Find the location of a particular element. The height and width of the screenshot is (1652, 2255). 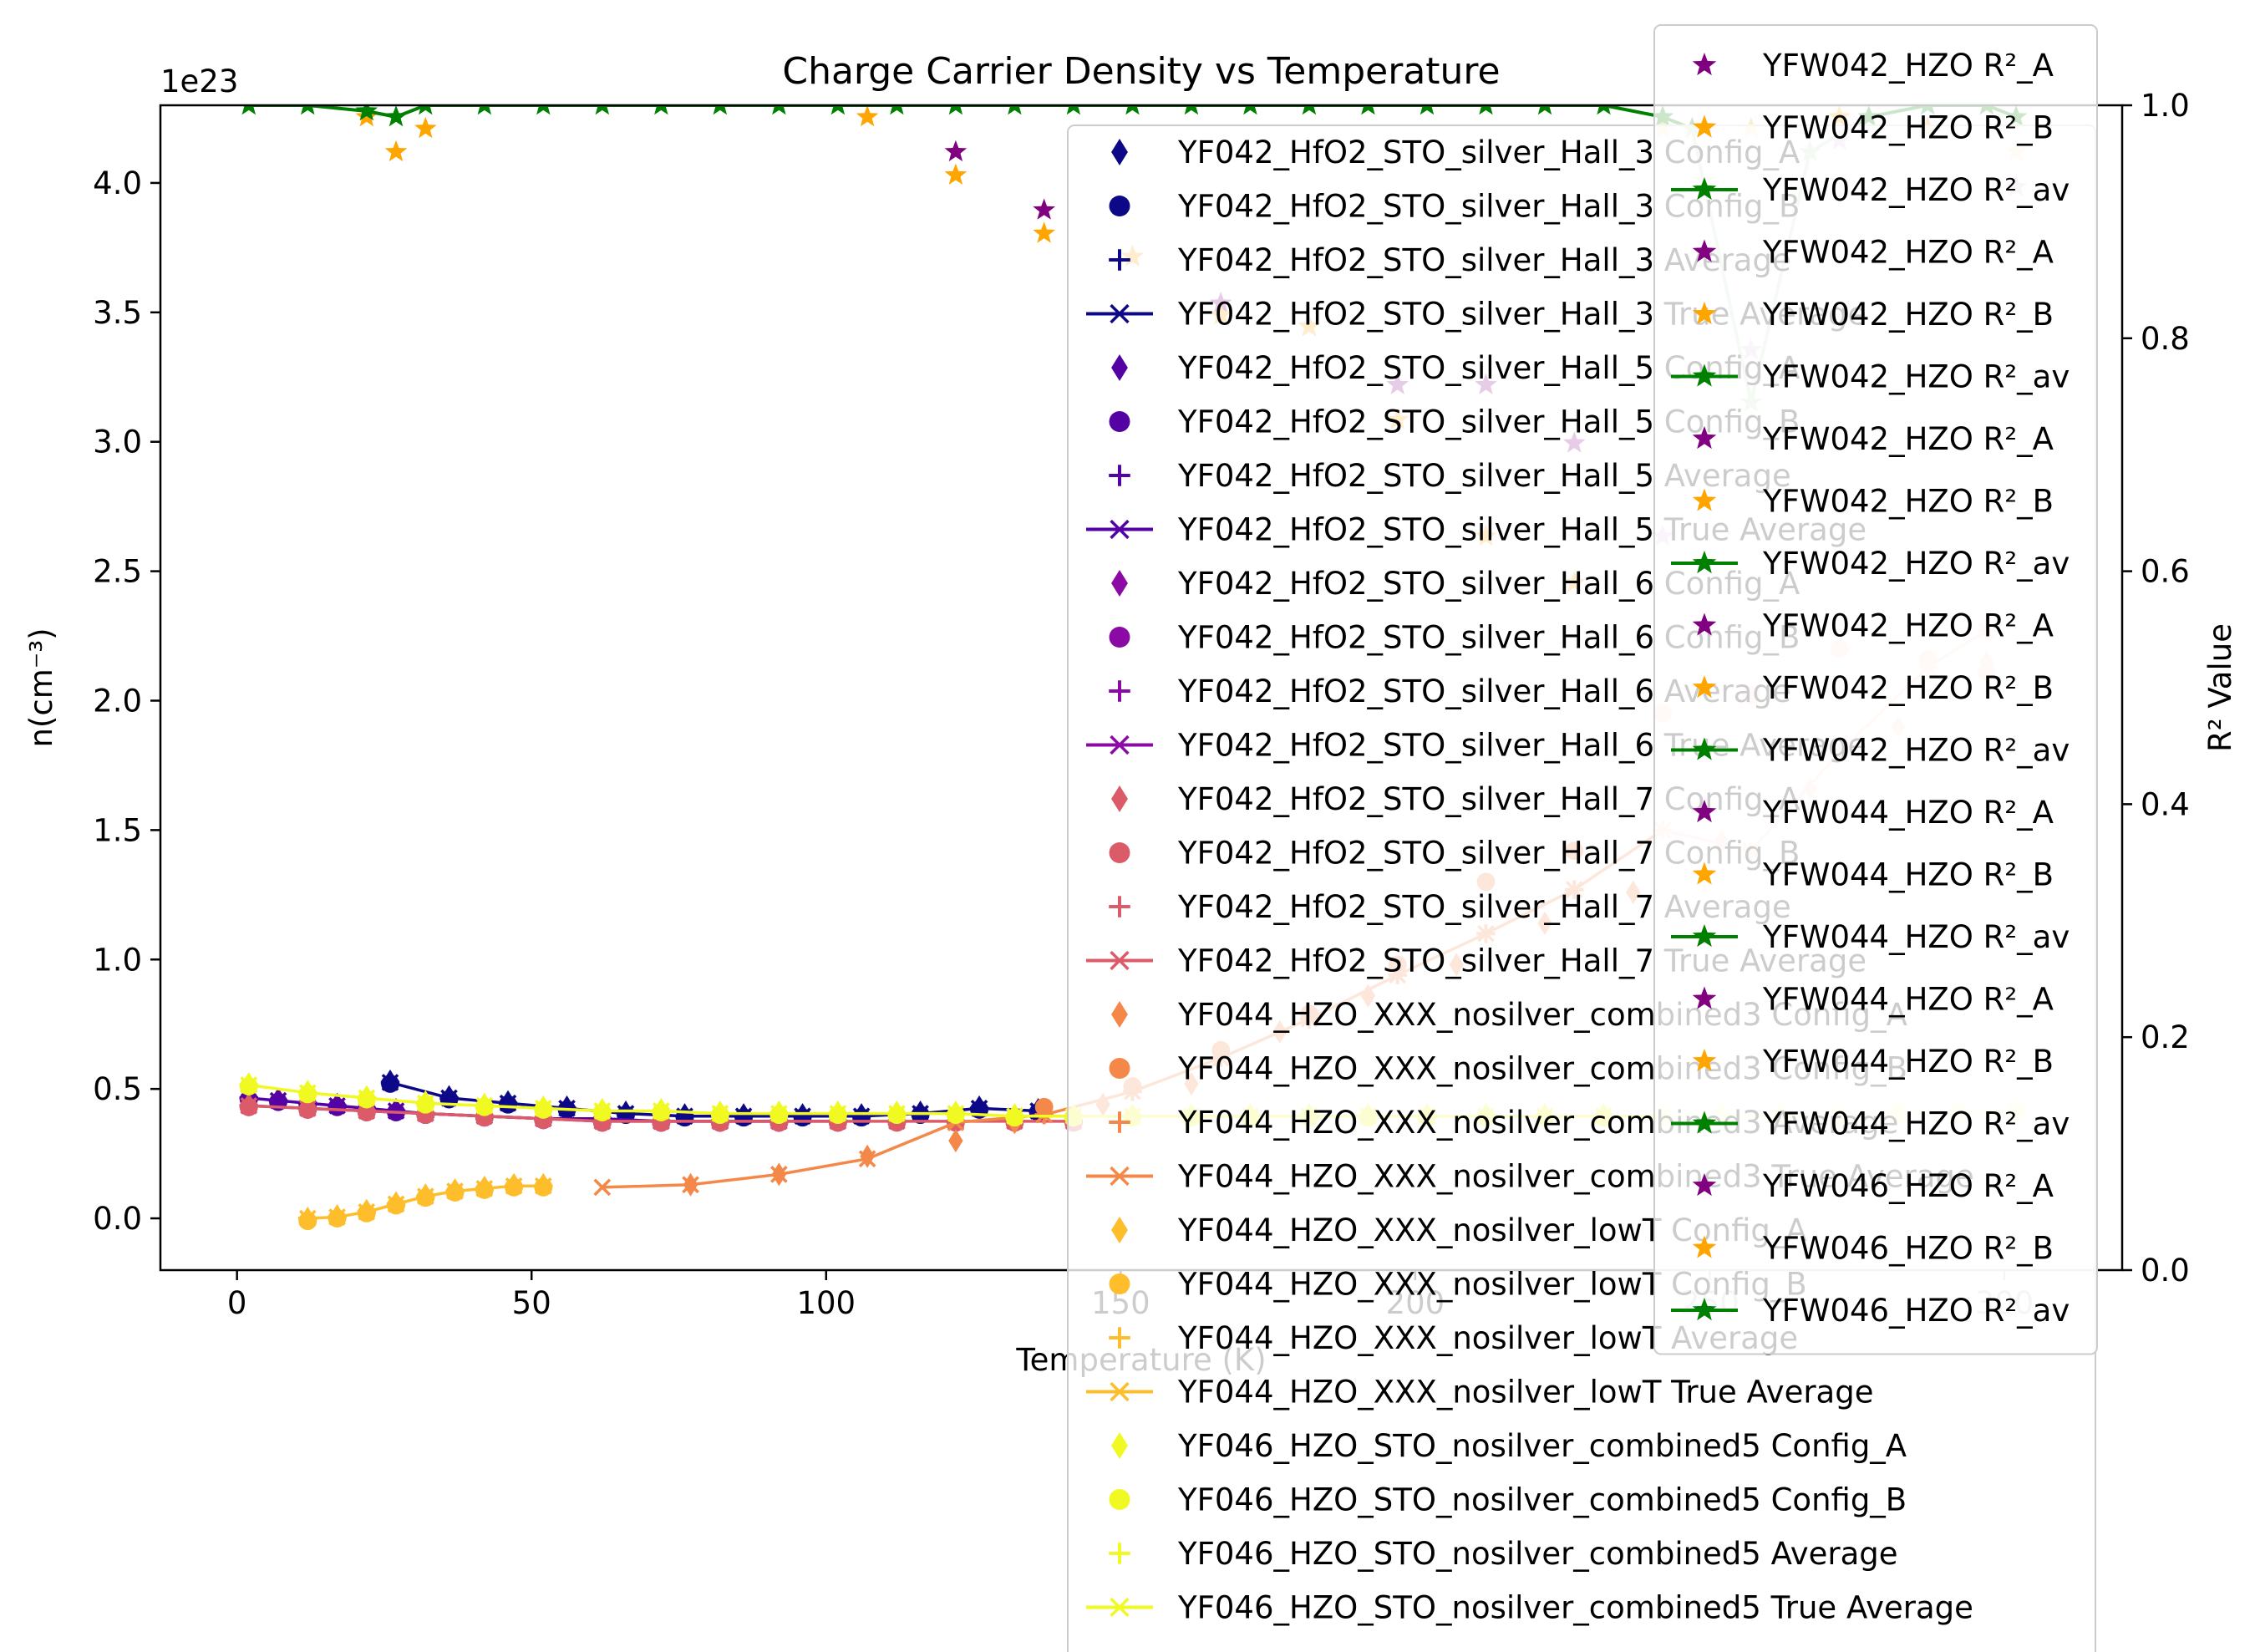

legend-density-label: YF044_HZO_XXX_nosilver_lowT True Average is located at coordinates (1525, 1393).